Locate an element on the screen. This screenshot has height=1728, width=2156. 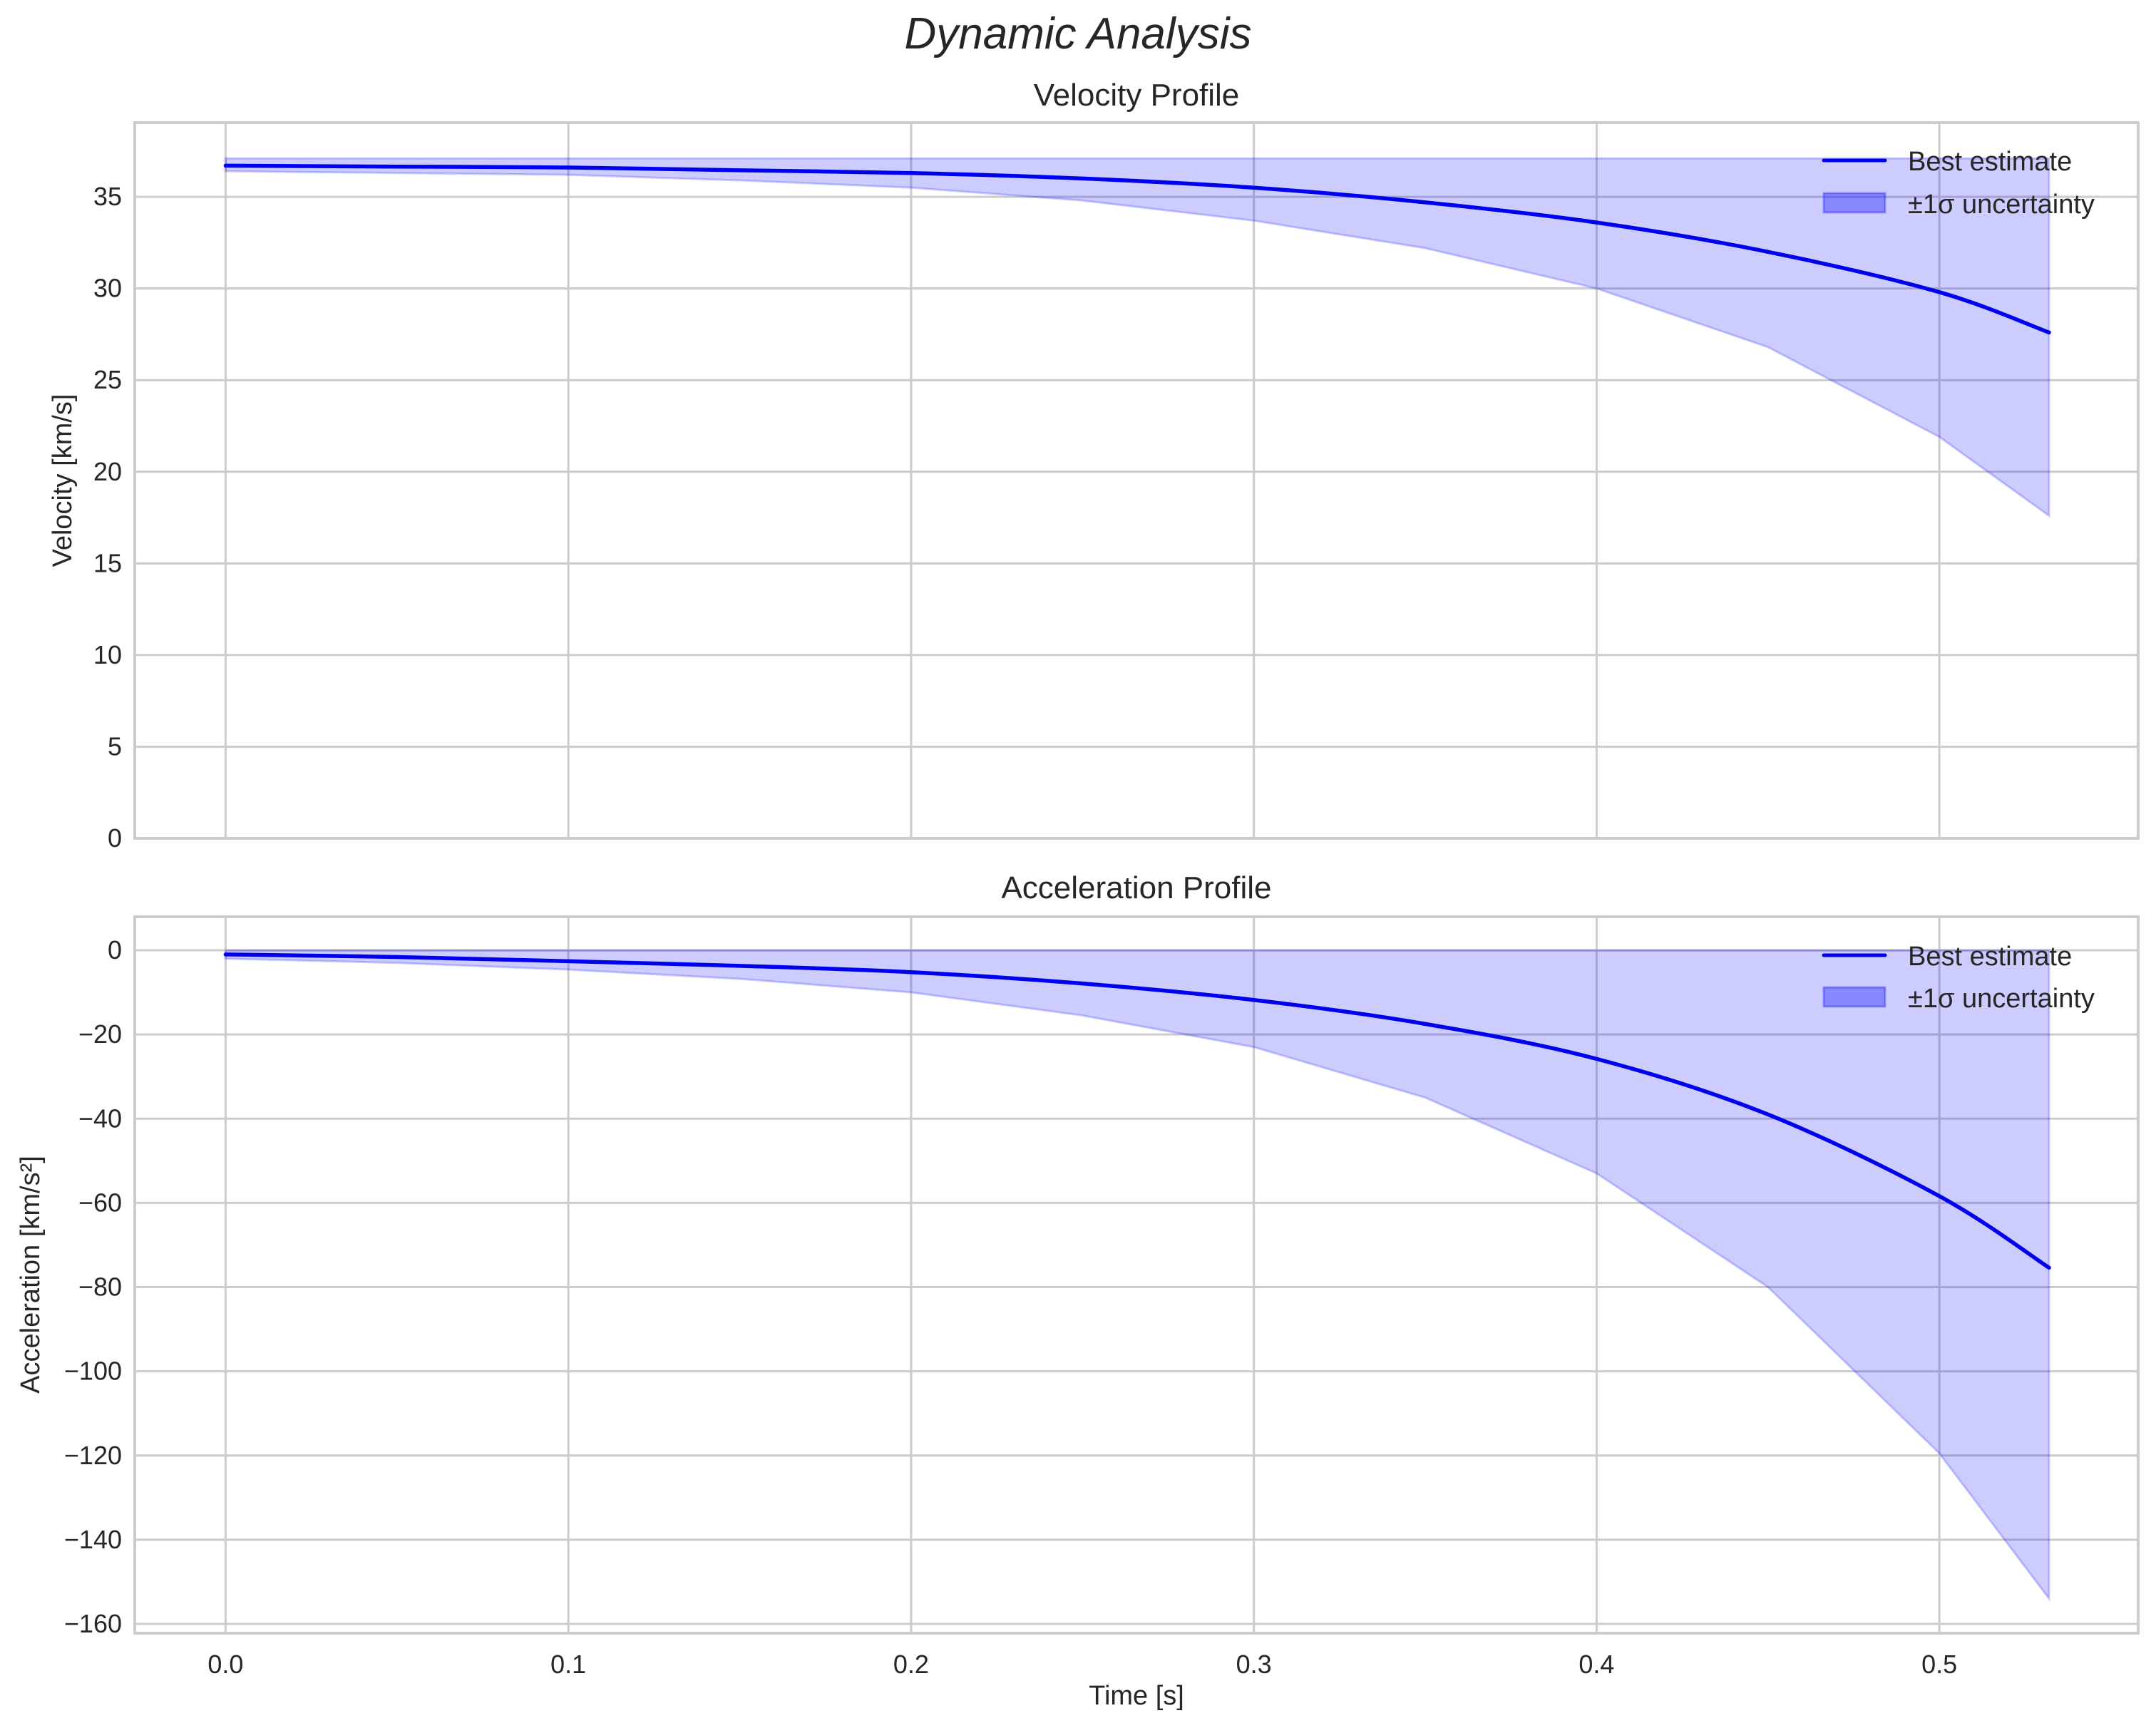
acceleration-y-tick-labels: 0 −20 −40 −60 −80 −100 −120 −140 −160 is located at coordinates (93, 1286).